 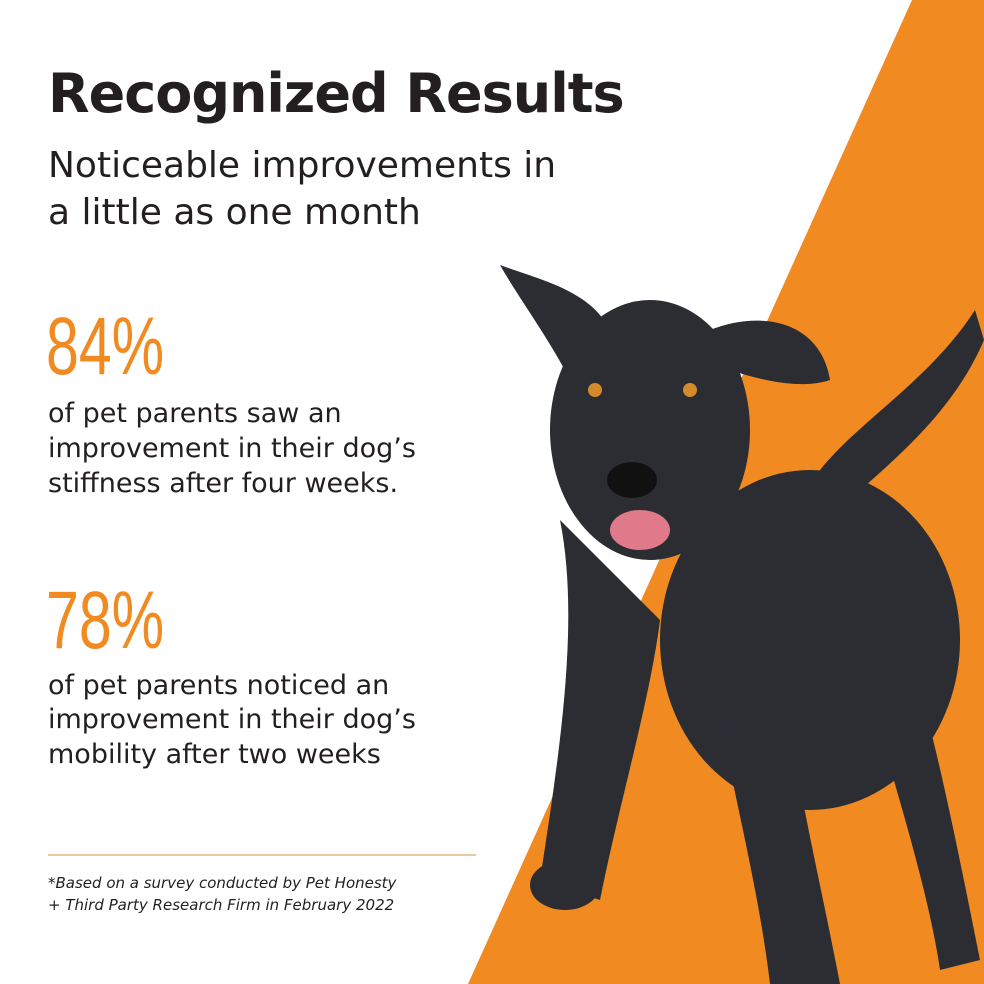 I want to click on subtitle: Noticeable improvements in, so click(x=302, y=165).